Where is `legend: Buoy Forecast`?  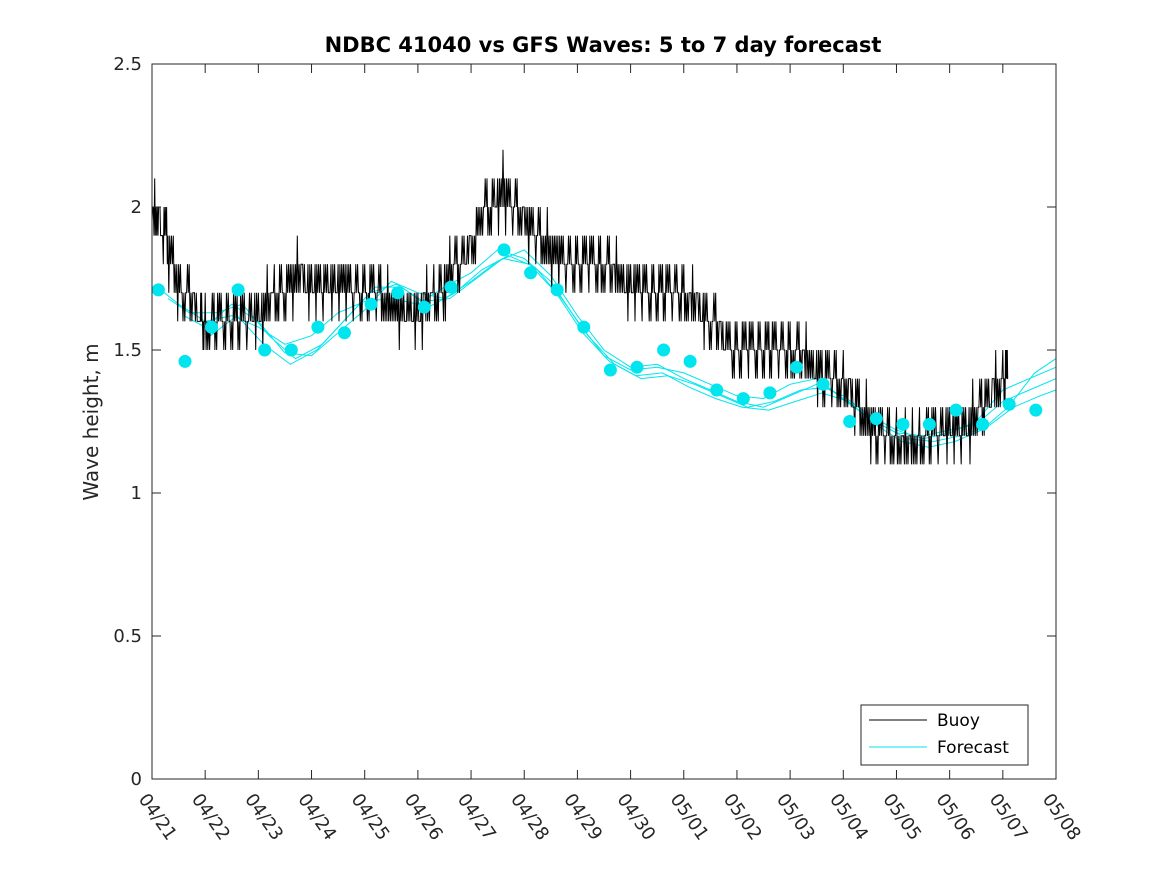 legend: Buoy Forecast is located at coordinates (944, 735).